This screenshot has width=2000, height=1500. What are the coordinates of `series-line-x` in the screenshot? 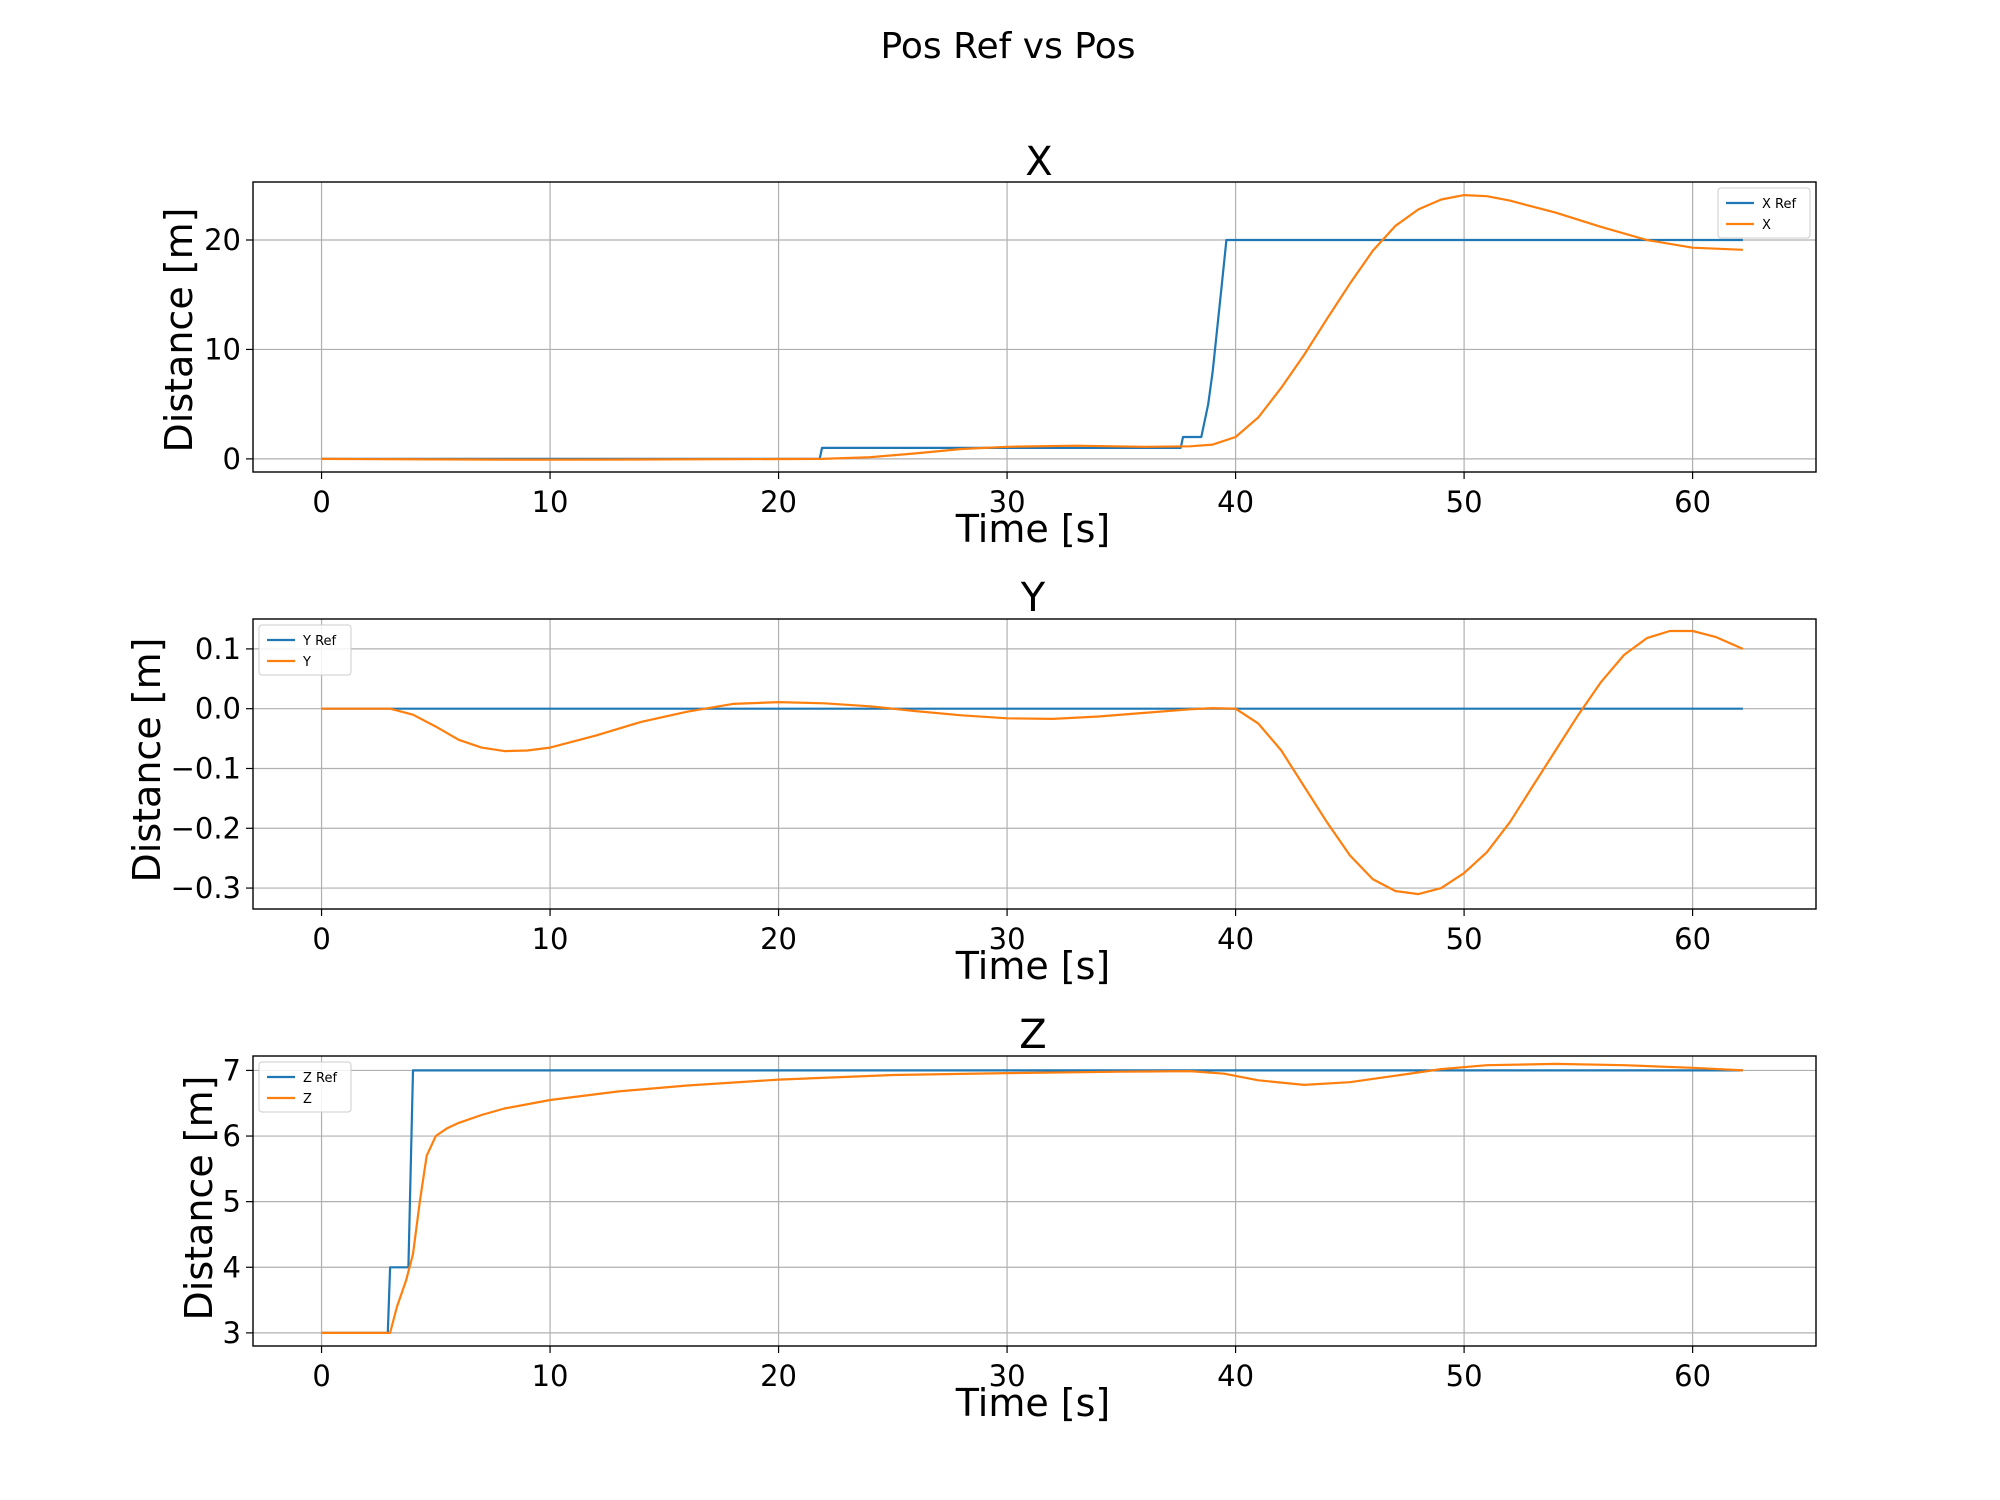 It's located at (1032, 327).